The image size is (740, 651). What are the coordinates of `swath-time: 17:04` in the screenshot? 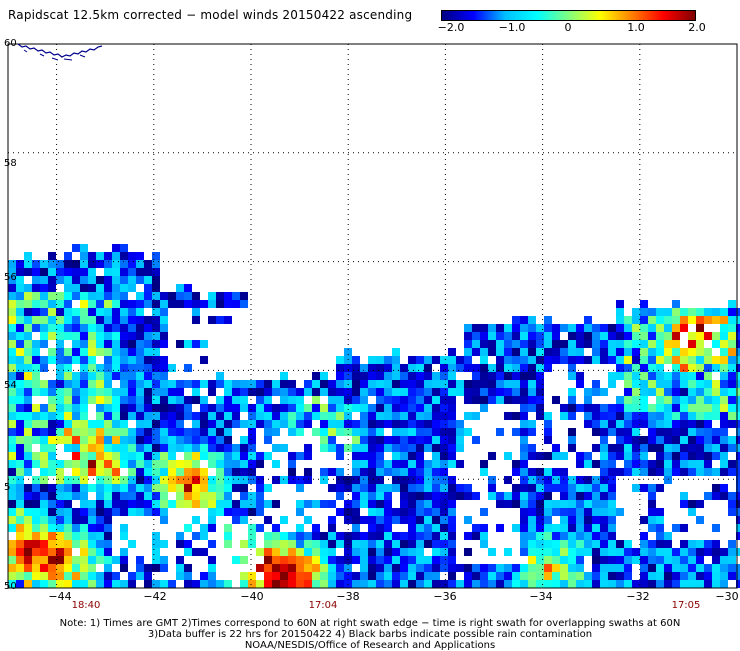 It's located at (323, 605).